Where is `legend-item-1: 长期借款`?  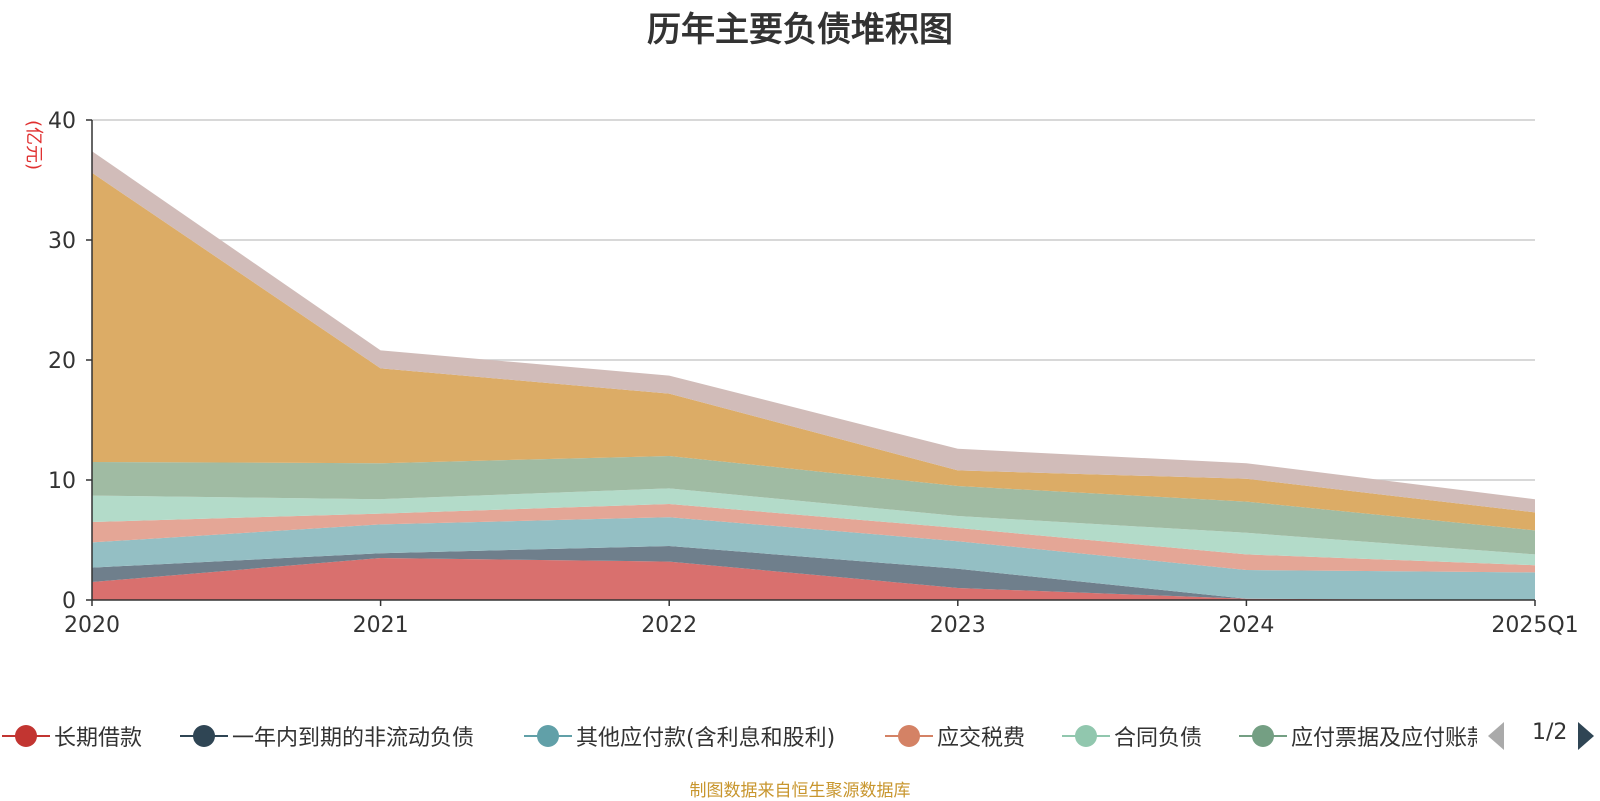
legend-item-1: 长期借款 is located at coordinates (71, 736).